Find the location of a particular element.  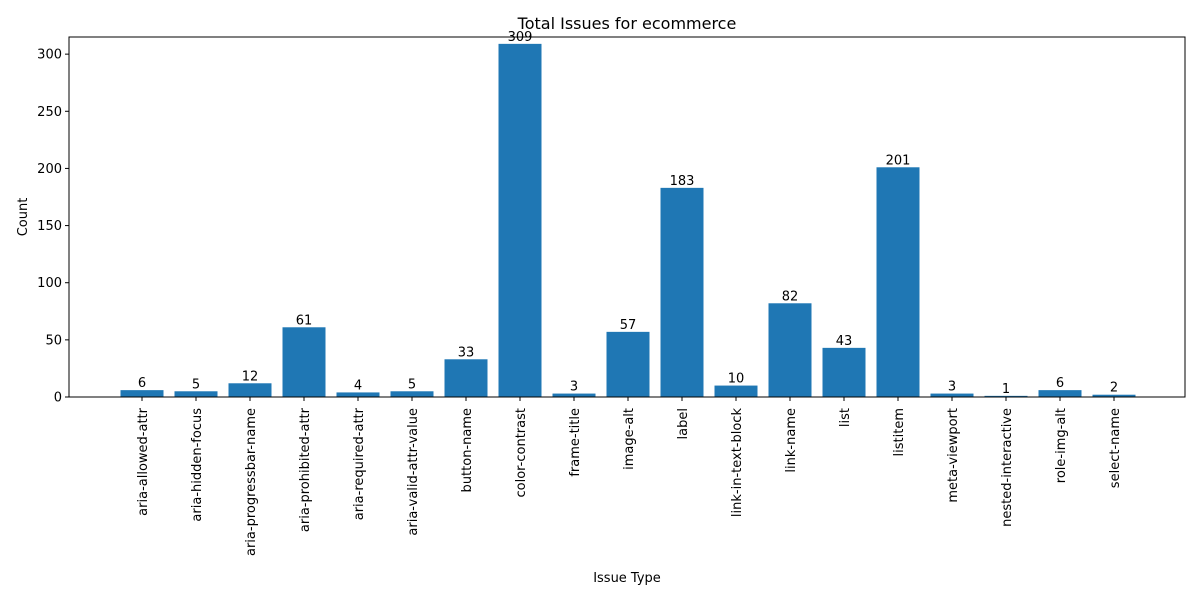

x-tick-label: nested-interactive is located at coordinates (1007, 467).